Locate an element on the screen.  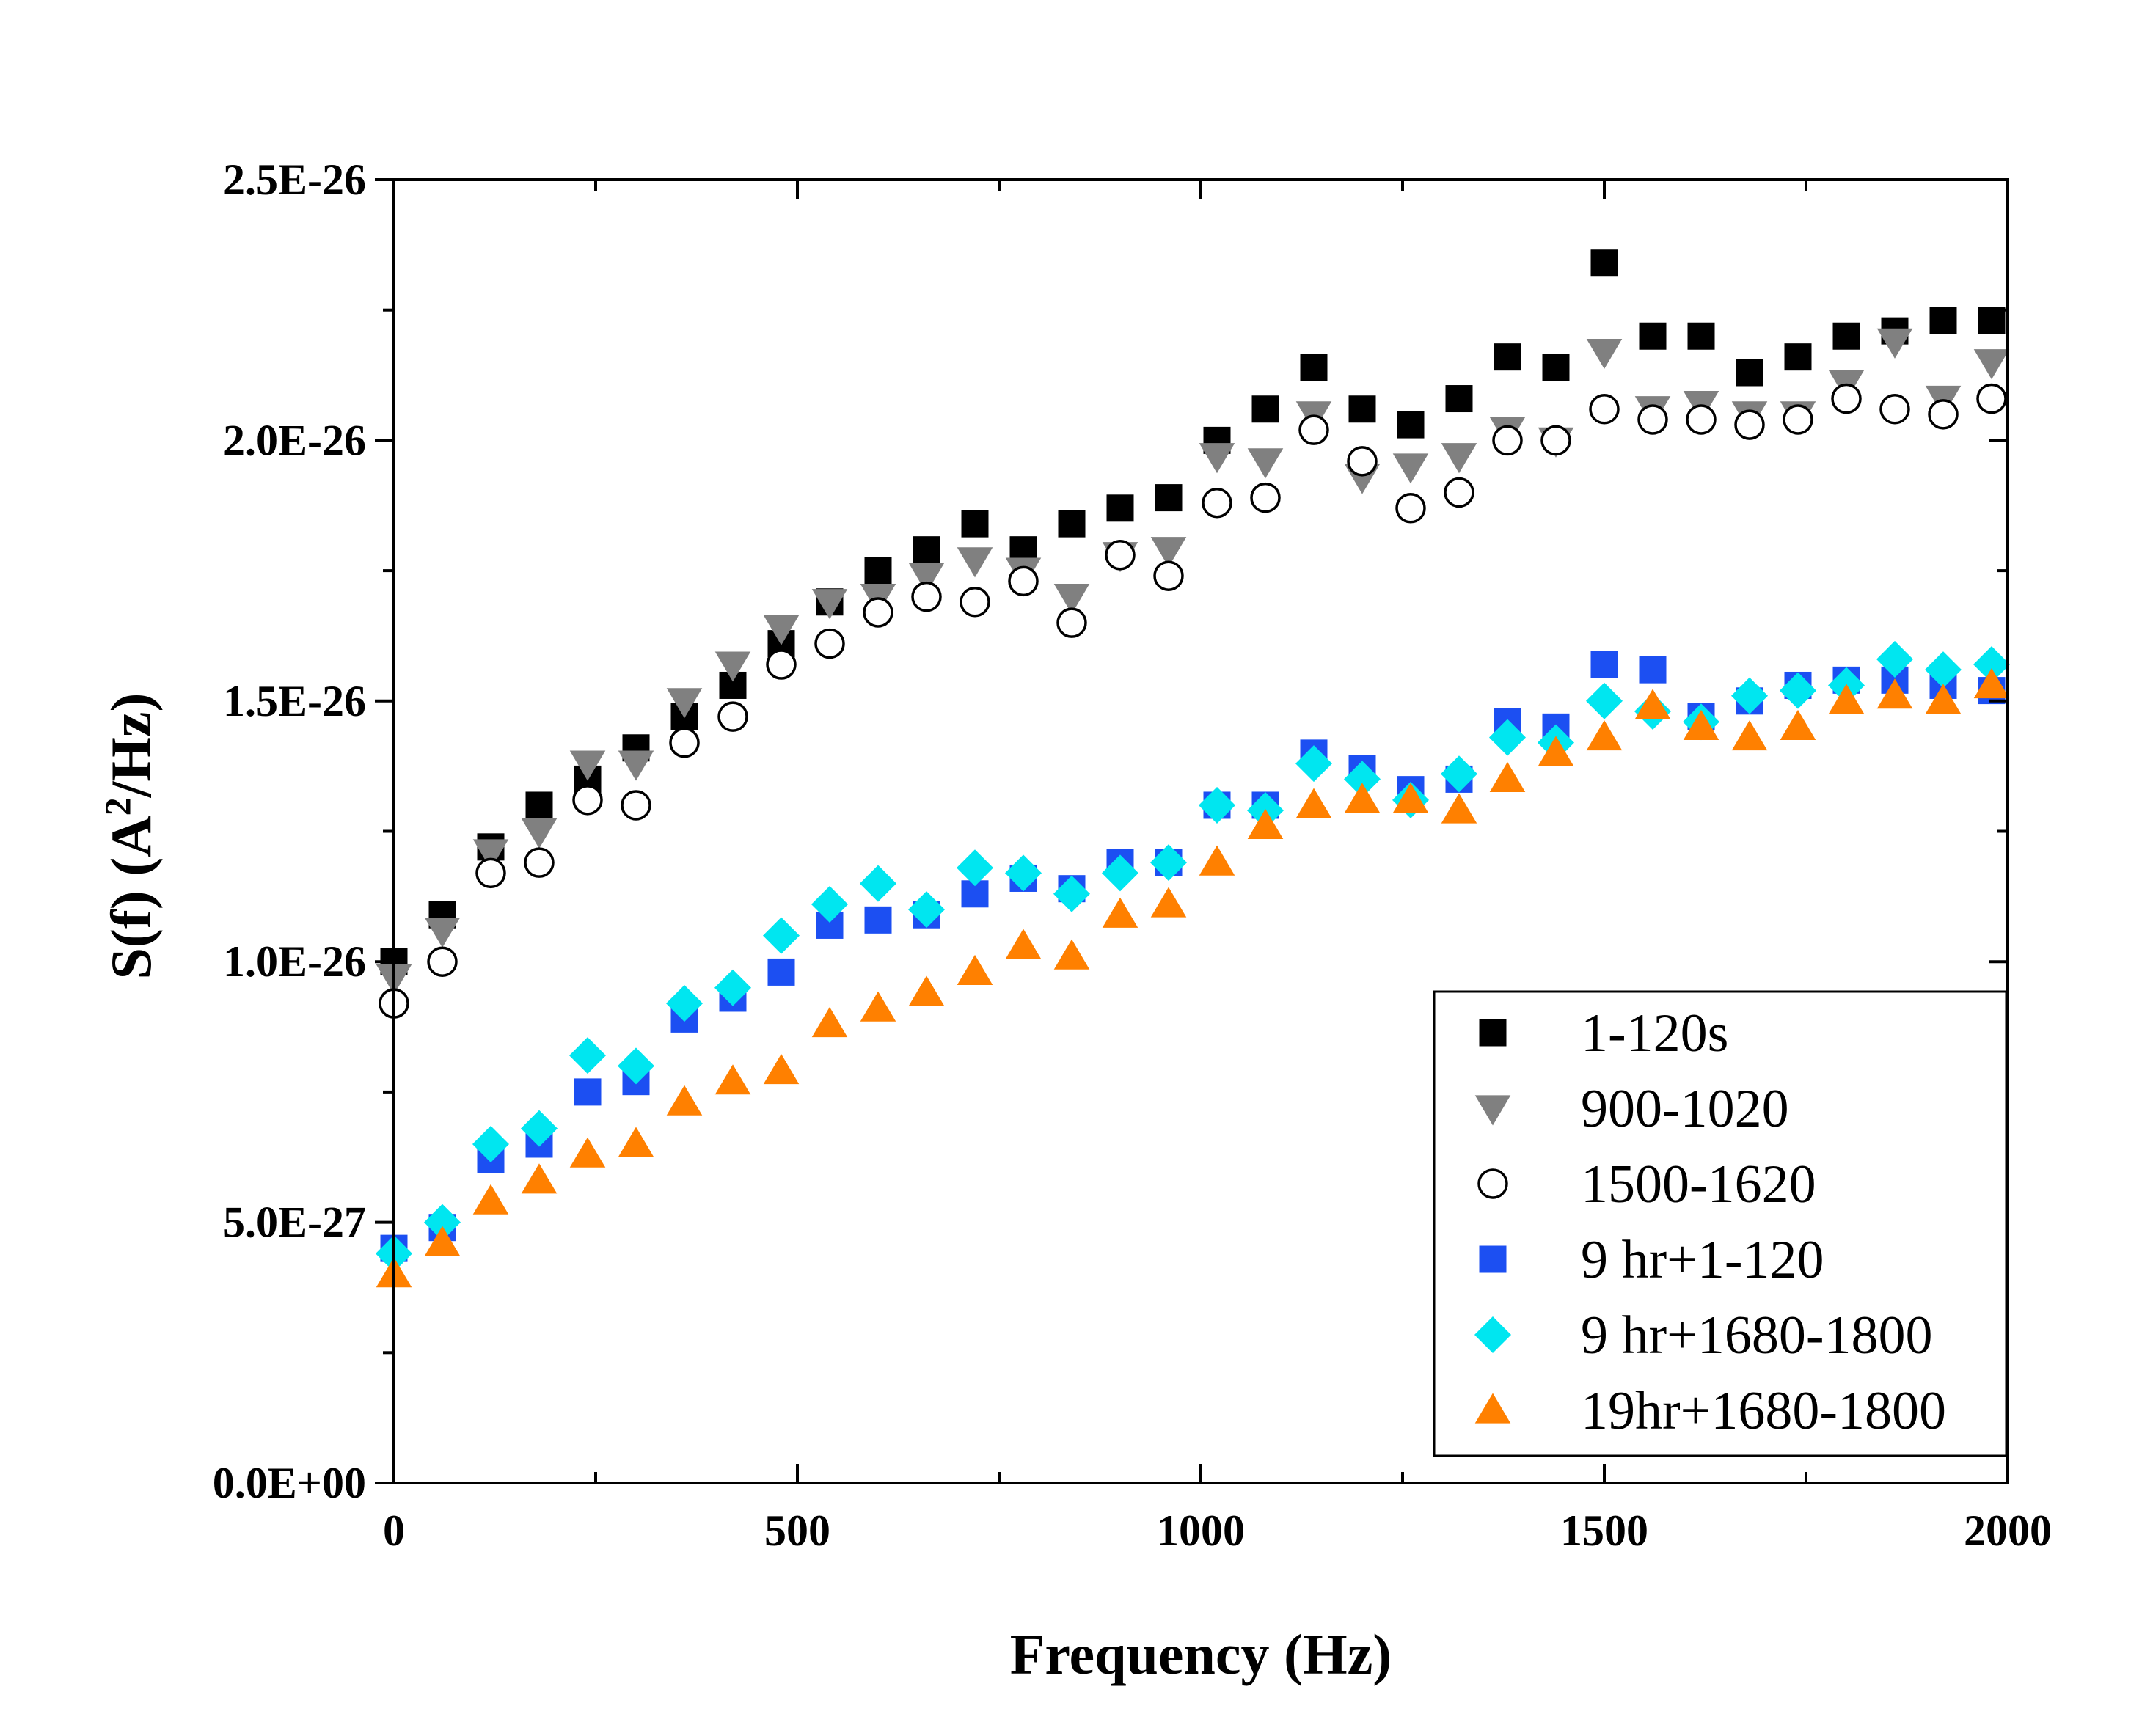
y-axis-title-rest: /Hz) is located at coordinates (131, 745).